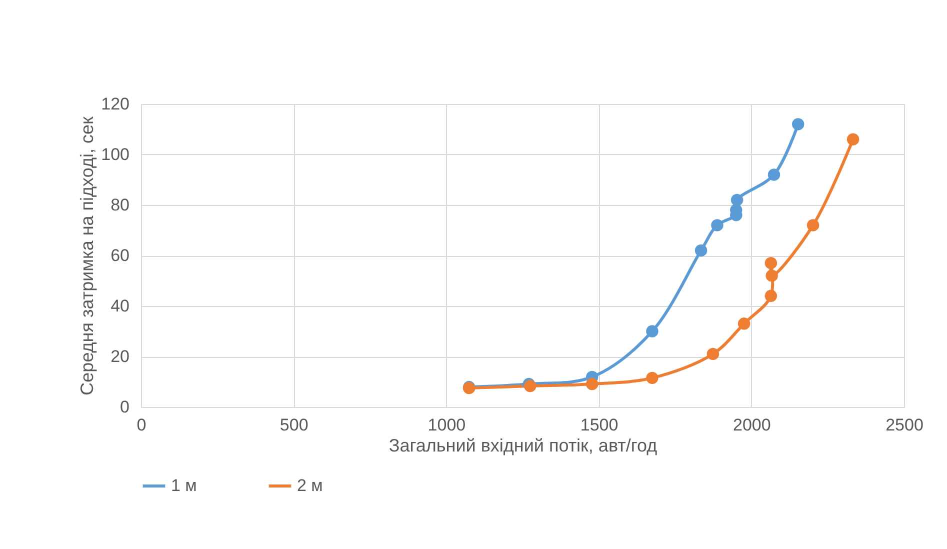 The height and width of the screenshot is (549, 947). I want to click on x-axis-title: Загальний вхідний потік, авт/год, so click(523, 446).